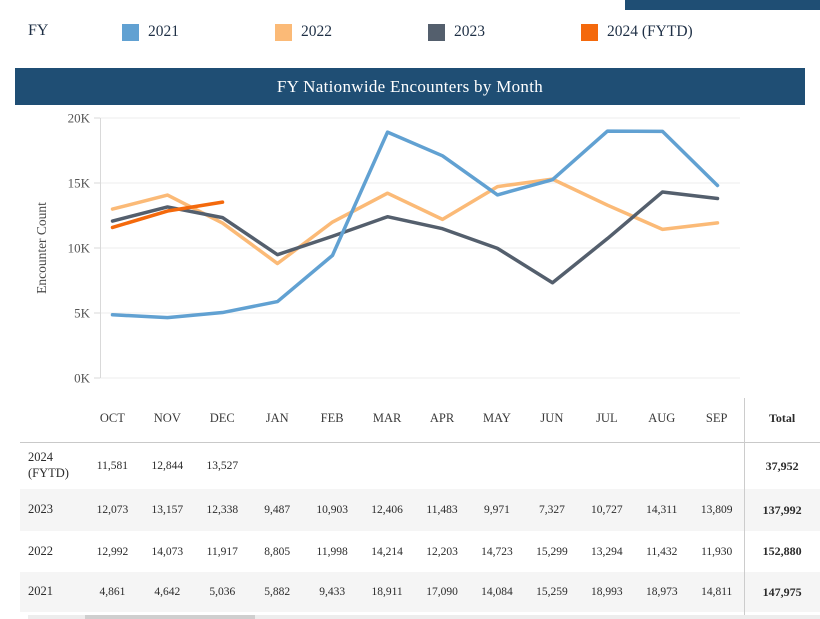 The image size is (820, 619). I want to click on line-series-2024-fytd-, so click(167, 215).